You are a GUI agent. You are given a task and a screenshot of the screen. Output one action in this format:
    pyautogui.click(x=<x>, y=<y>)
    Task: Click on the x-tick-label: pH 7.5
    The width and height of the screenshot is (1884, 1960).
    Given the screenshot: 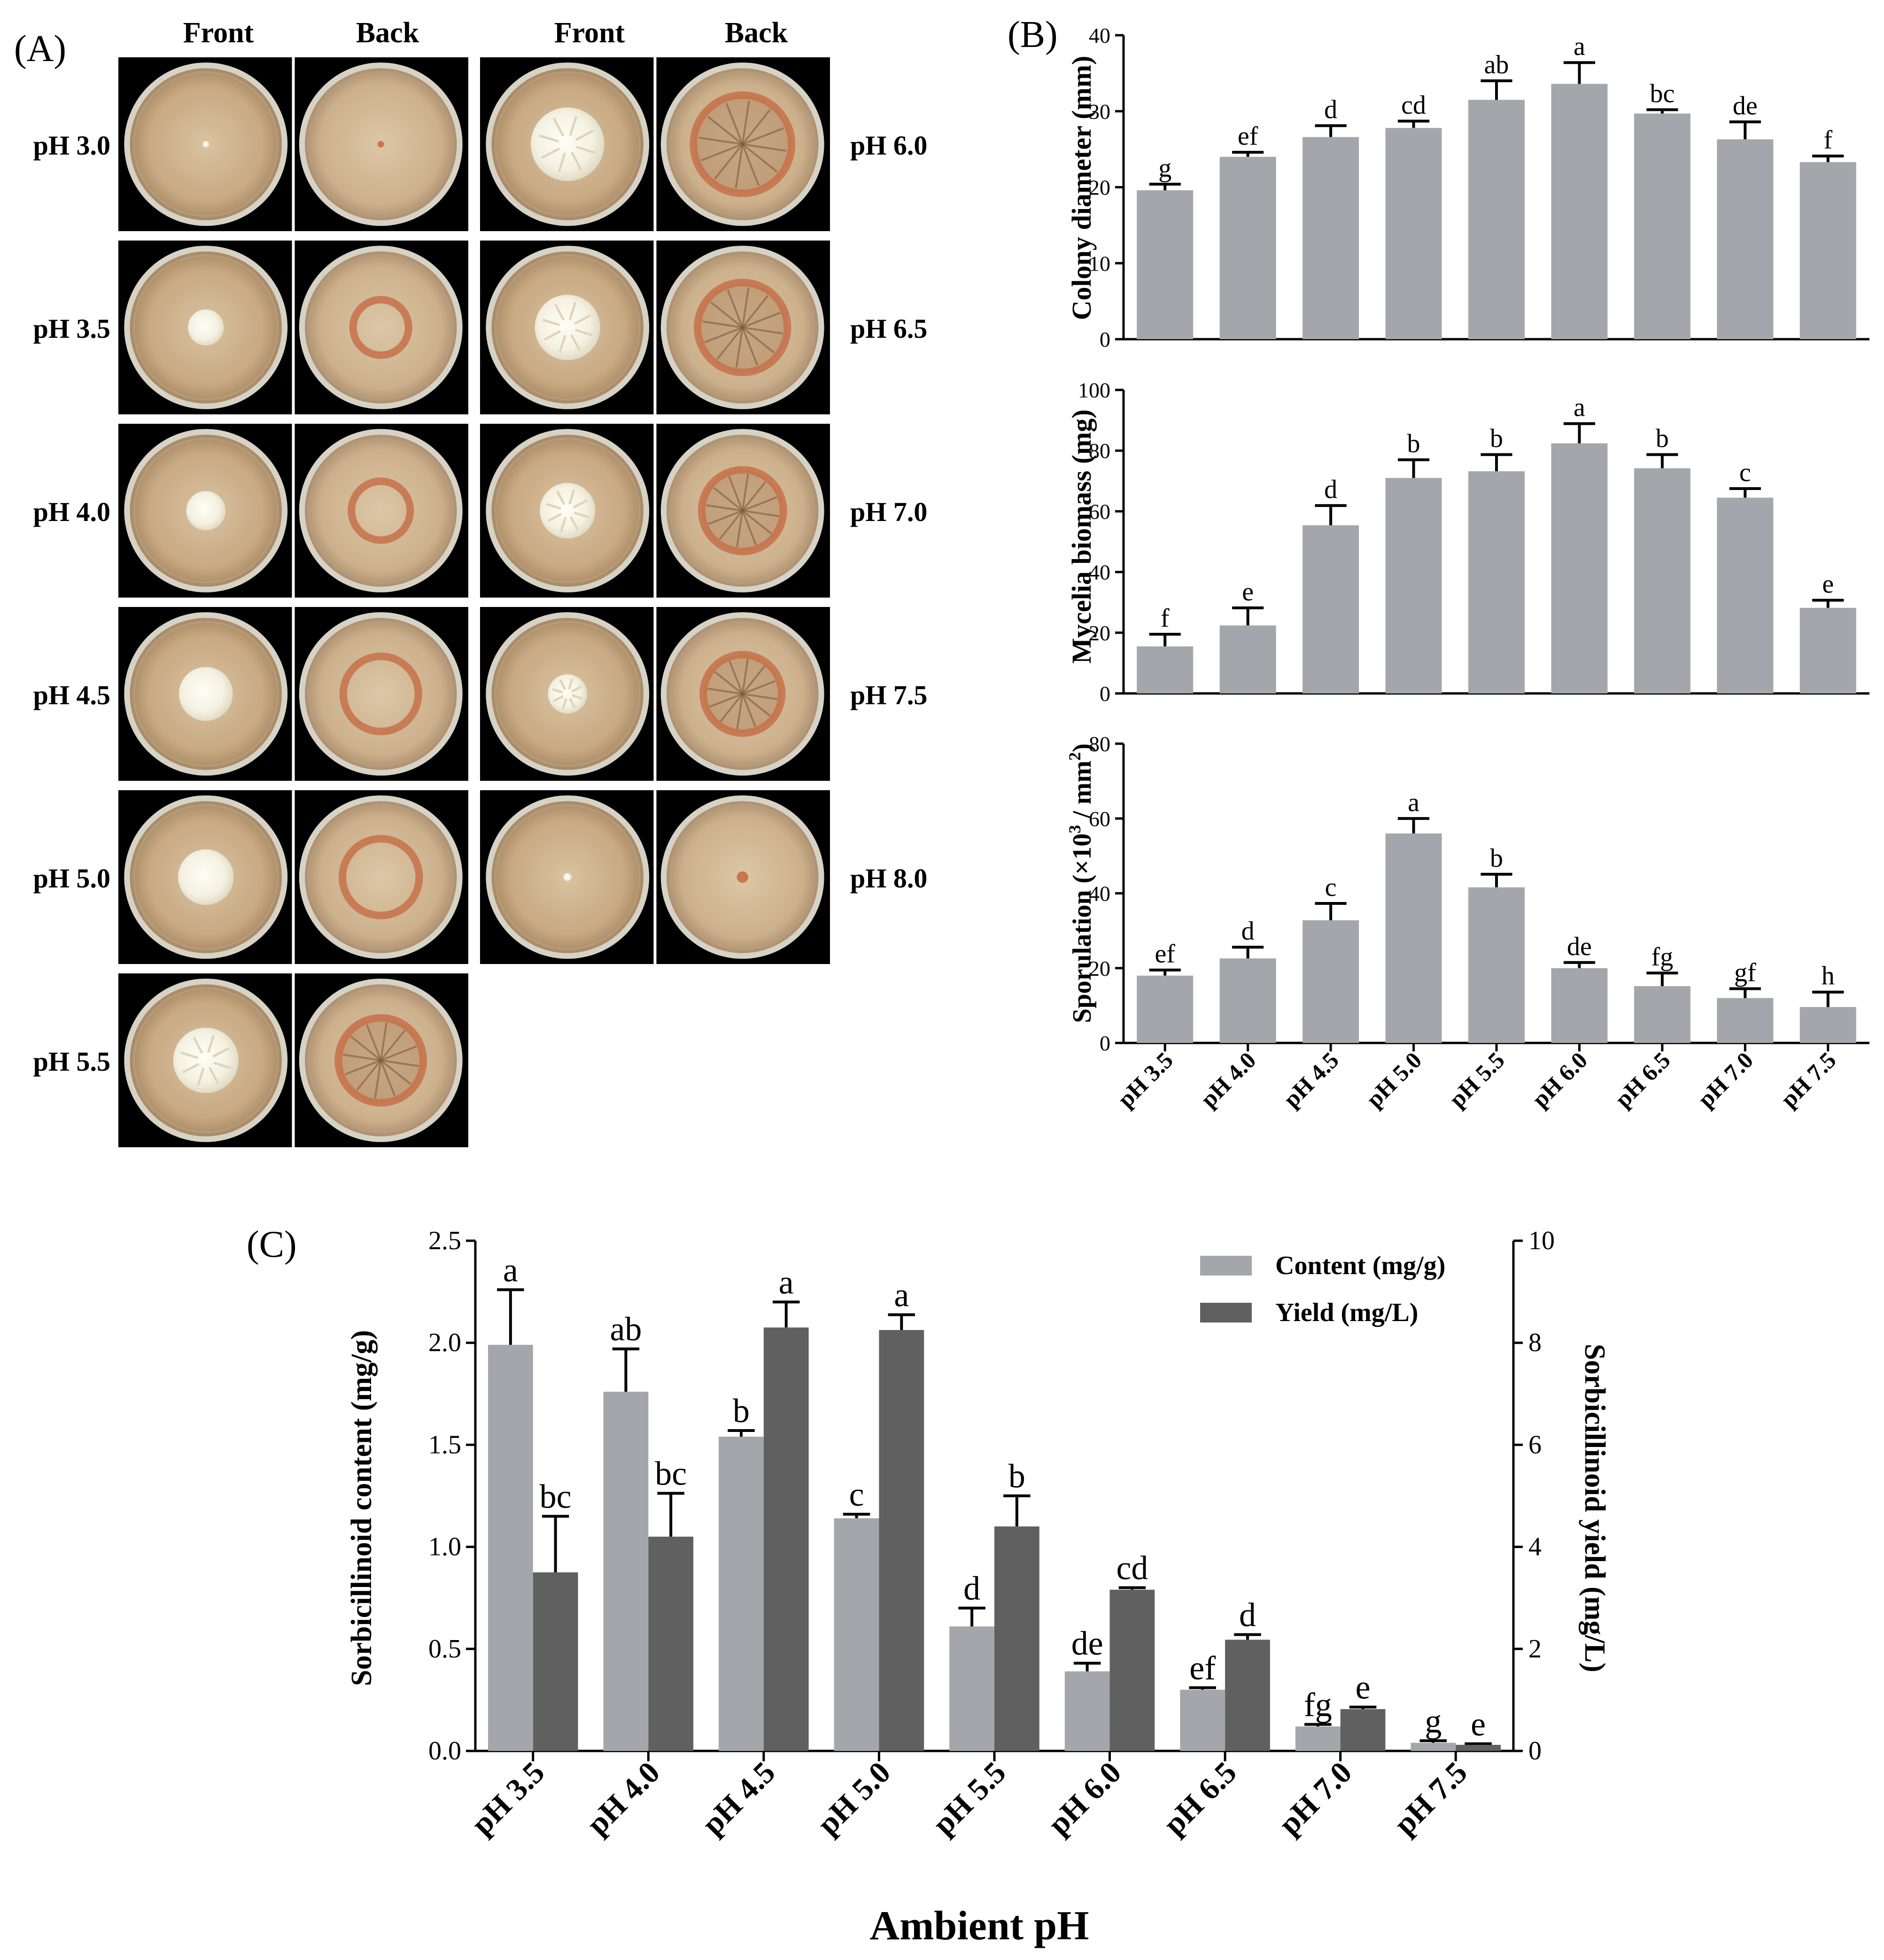 What is the action you would take?
    pyautogui.click(x=1808, y=1079)
    